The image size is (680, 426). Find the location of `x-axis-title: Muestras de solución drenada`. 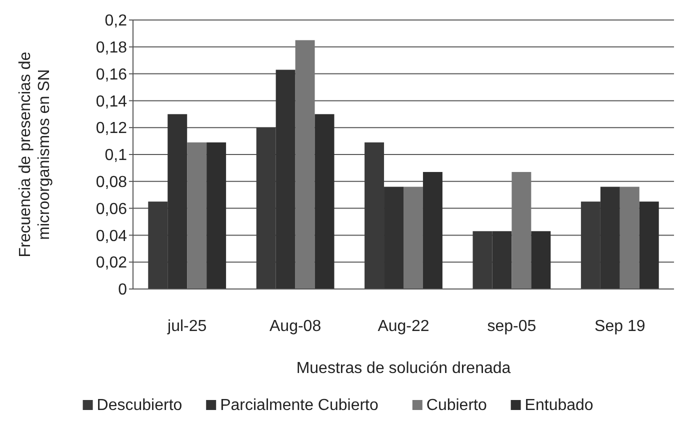

x-axis-title: Muestras de solución drenada is located at coordinates (403, 368).